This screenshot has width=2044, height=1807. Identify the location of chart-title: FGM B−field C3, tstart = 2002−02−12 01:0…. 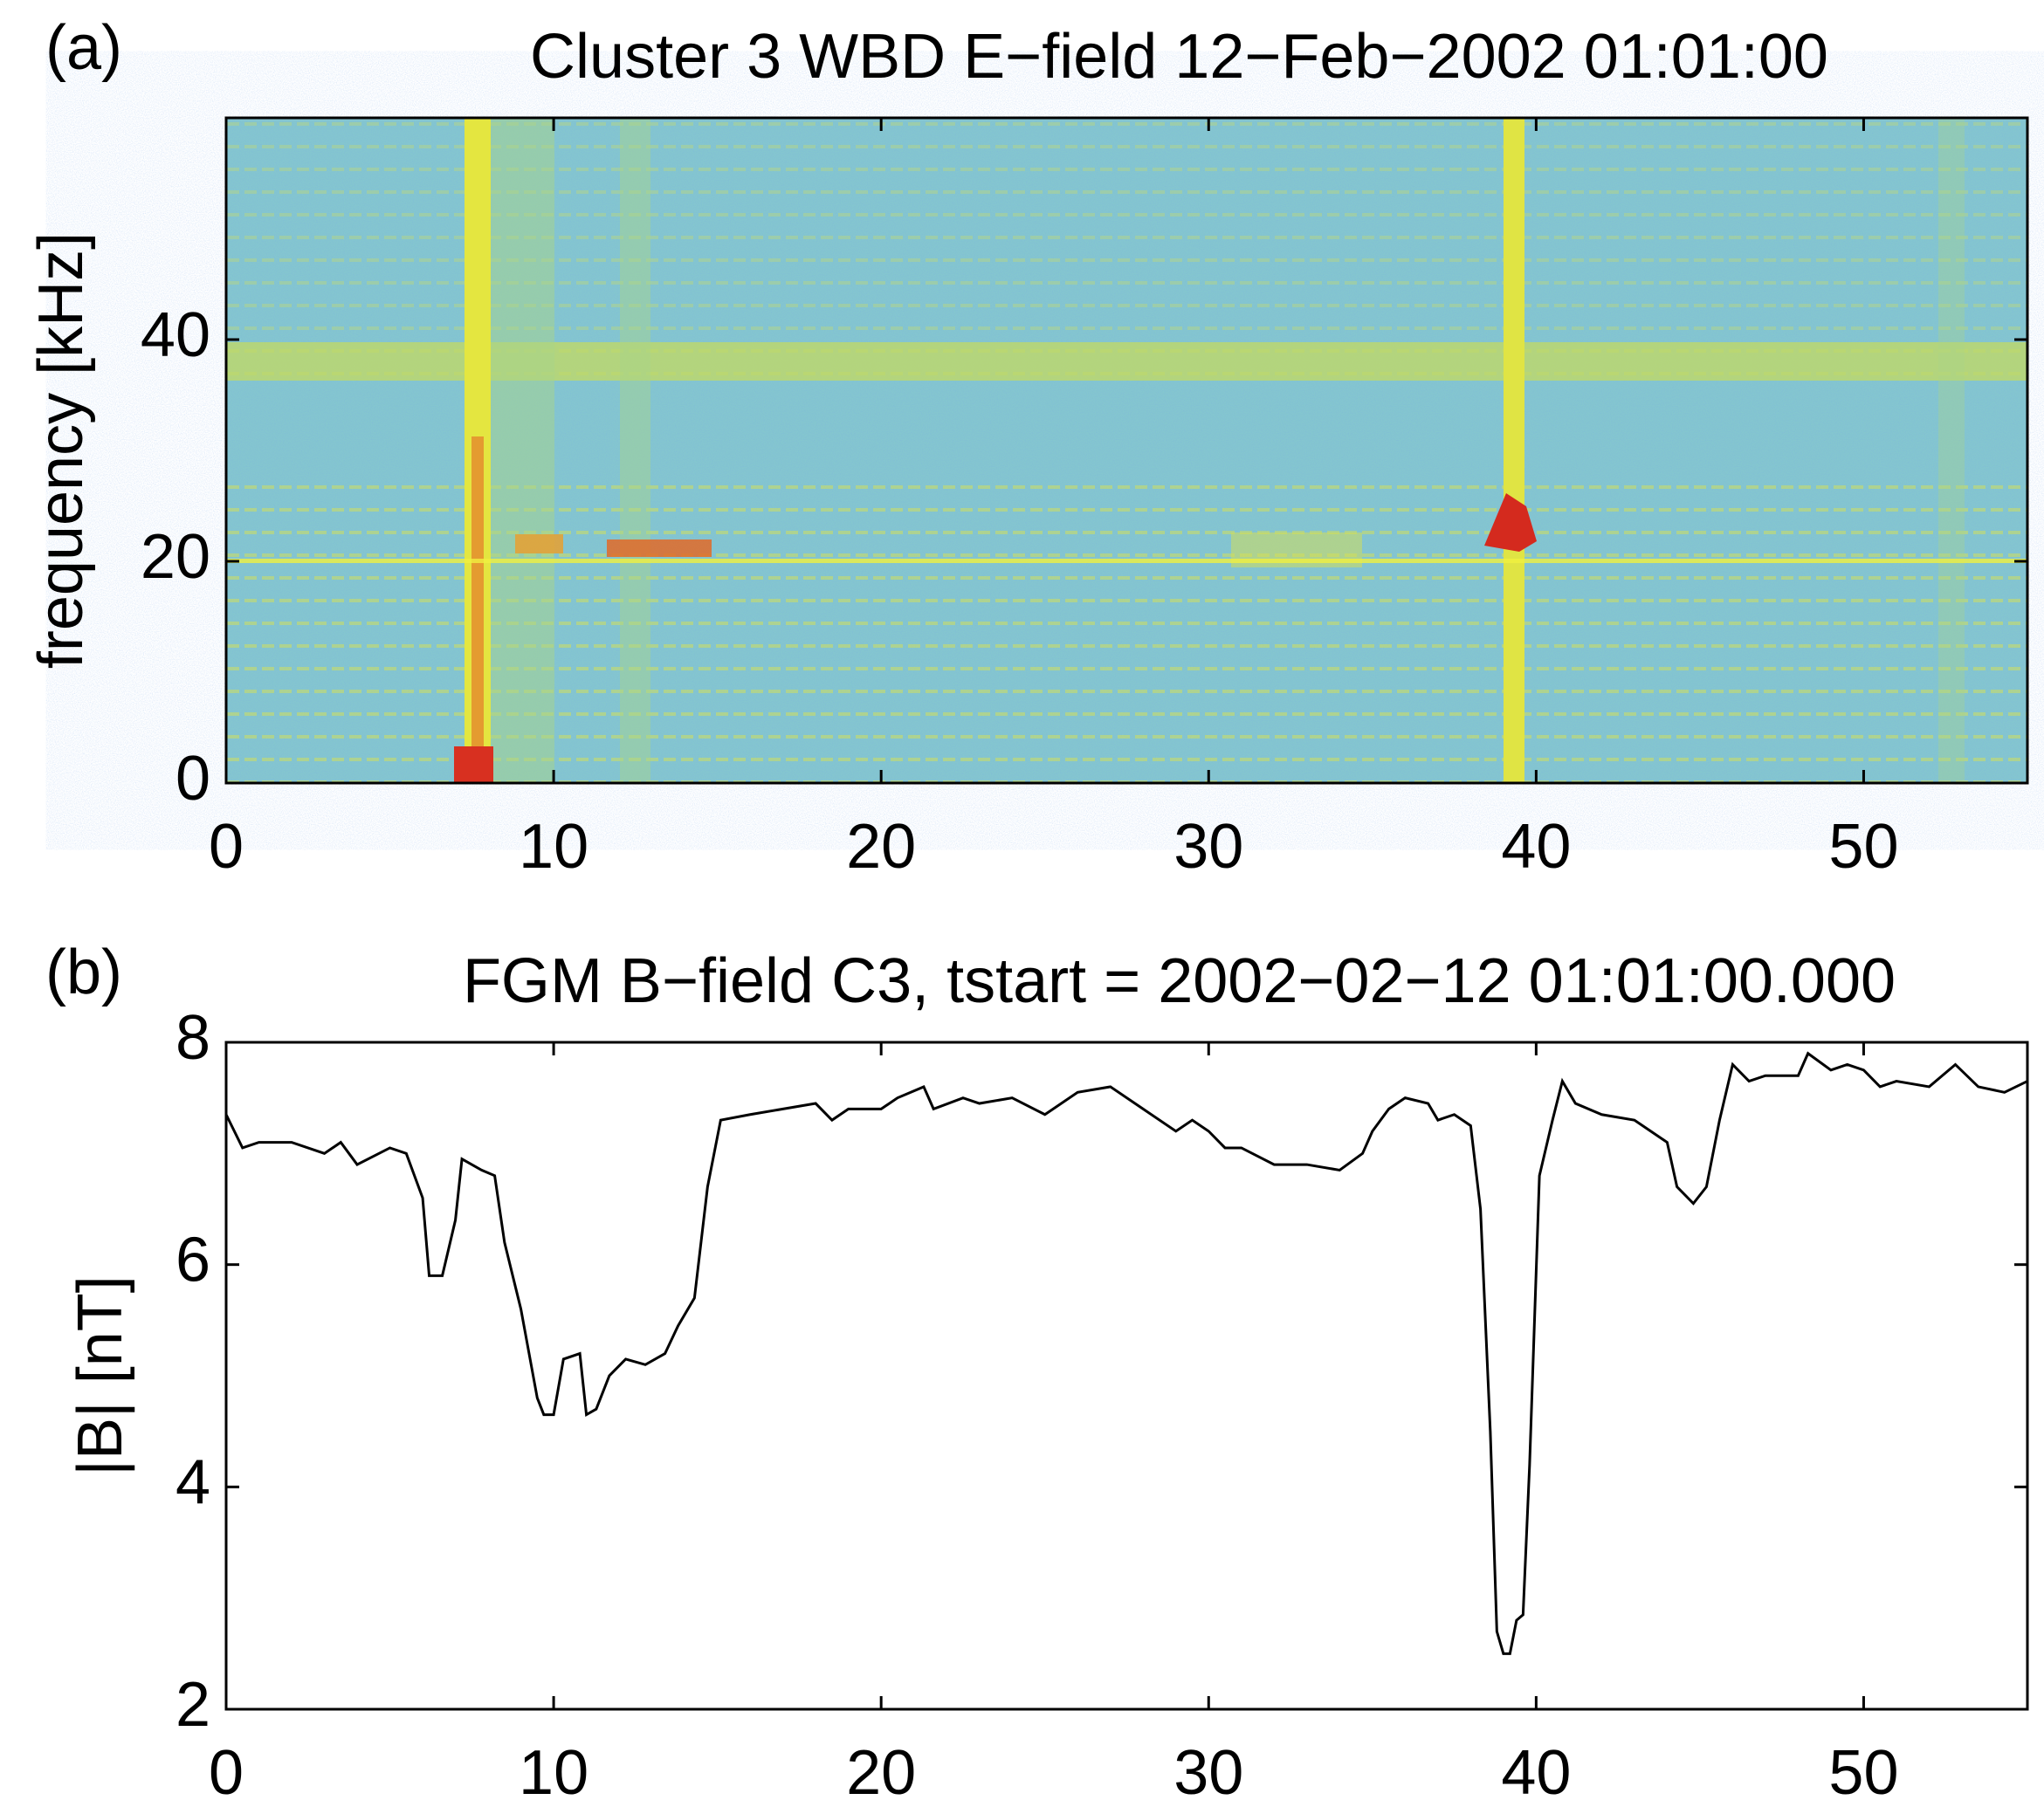
(1179, 981).